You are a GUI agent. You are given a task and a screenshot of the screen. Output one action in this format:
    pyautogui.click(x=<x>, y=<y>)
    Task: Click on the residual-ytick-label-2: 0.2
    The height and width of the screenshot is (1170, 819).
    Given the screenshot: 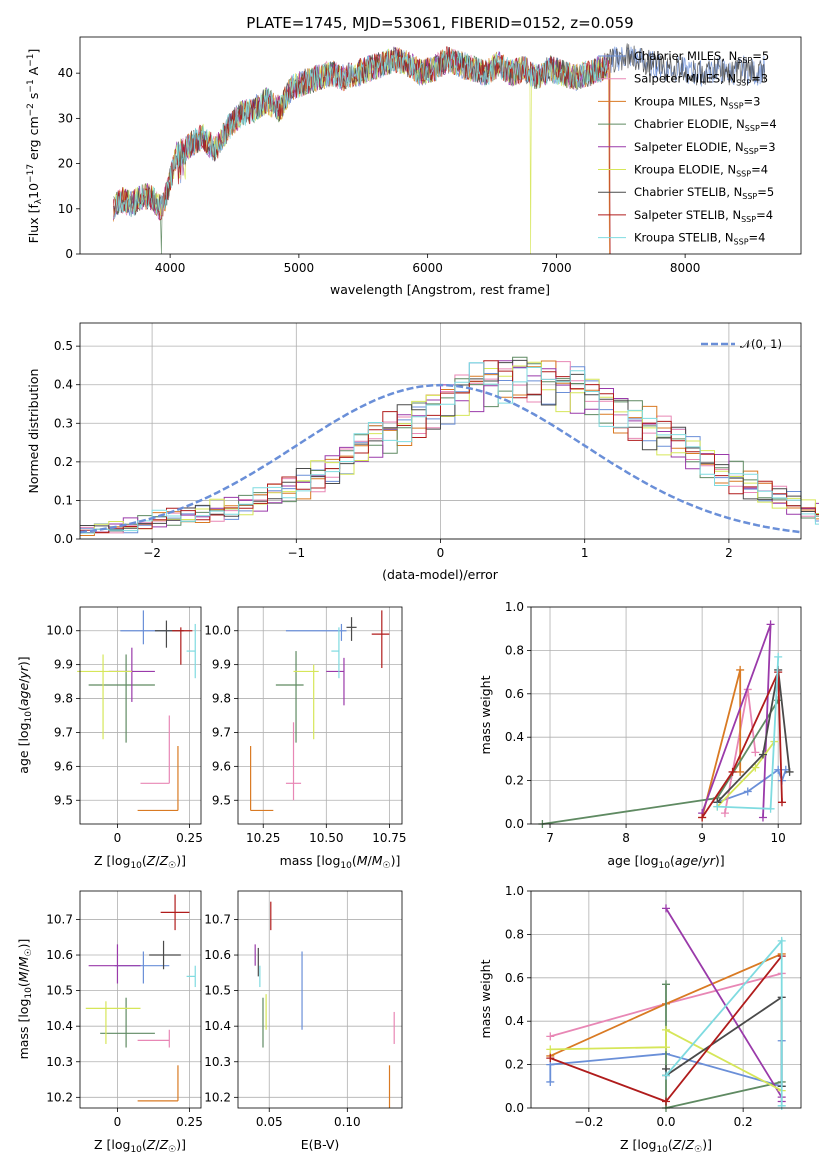 What is the action you would take?
    pyautogui.click(x=63, y=462)
    